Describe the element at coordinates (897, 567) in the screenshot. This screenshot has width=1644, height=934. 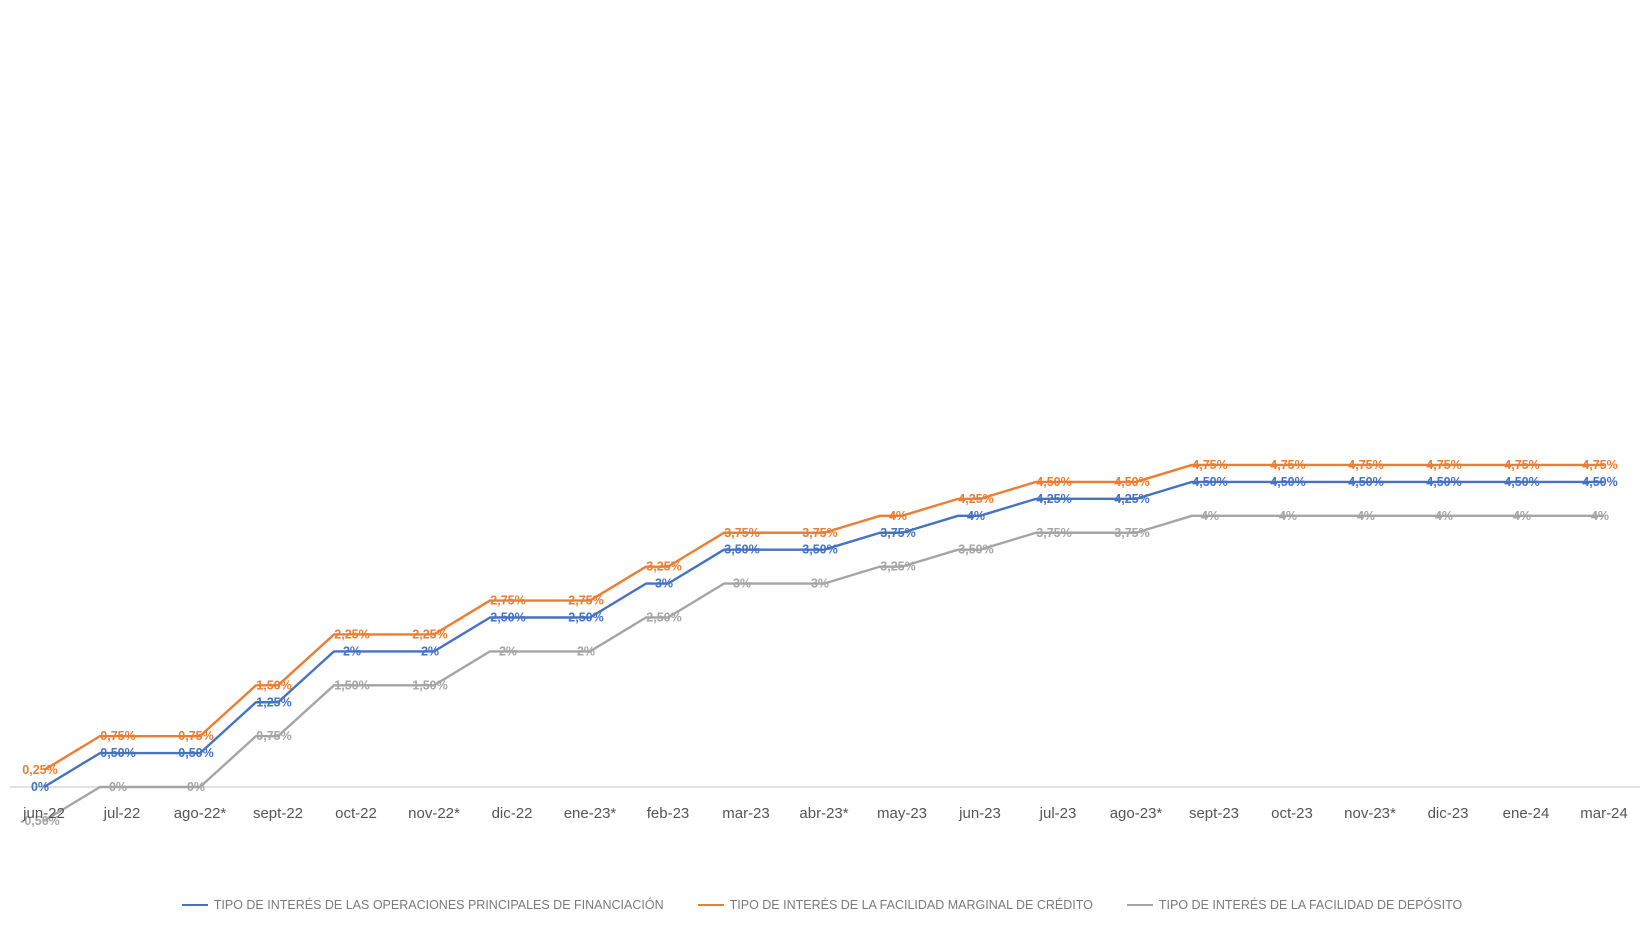
I see `data-label-deposito: 3,25%` at that location.